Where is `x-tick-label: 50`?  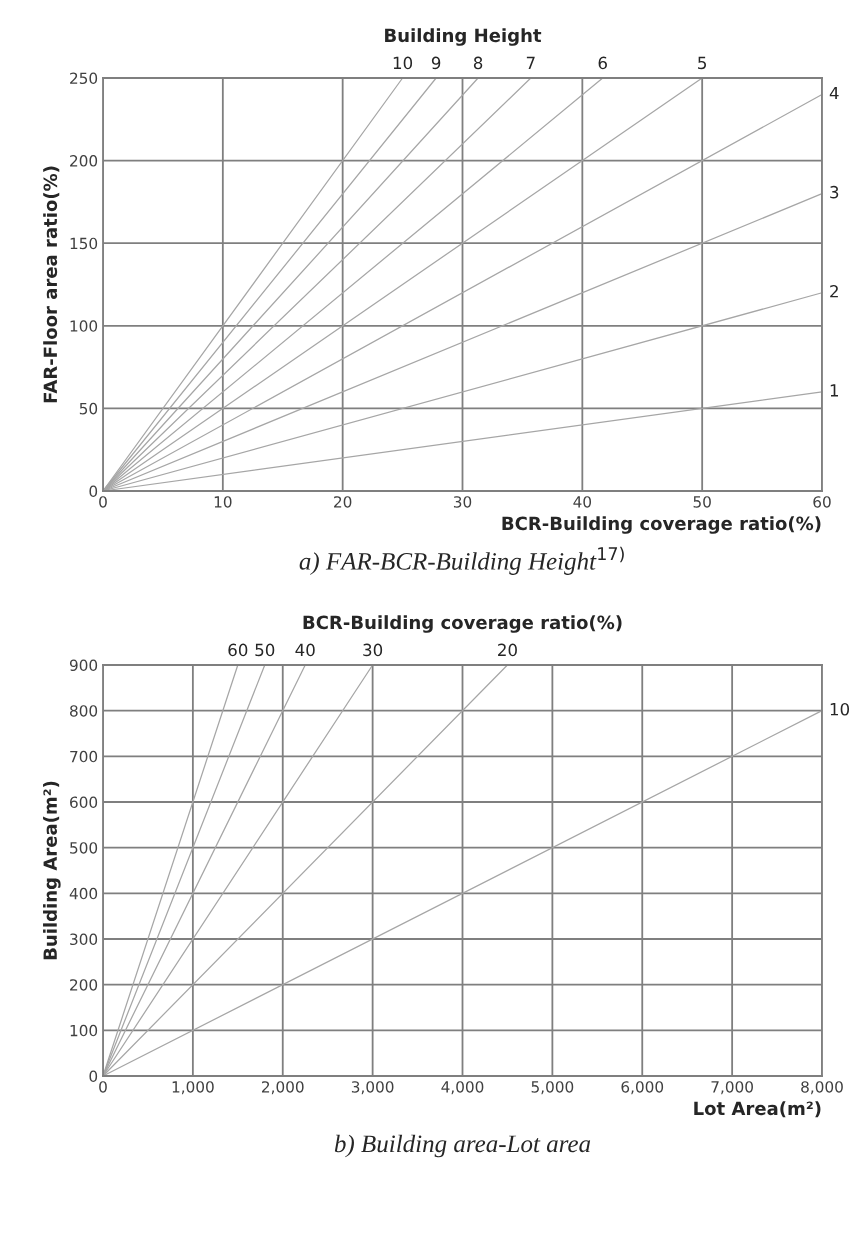 x-tick-label: 50 is located at coordinates (702, 502).